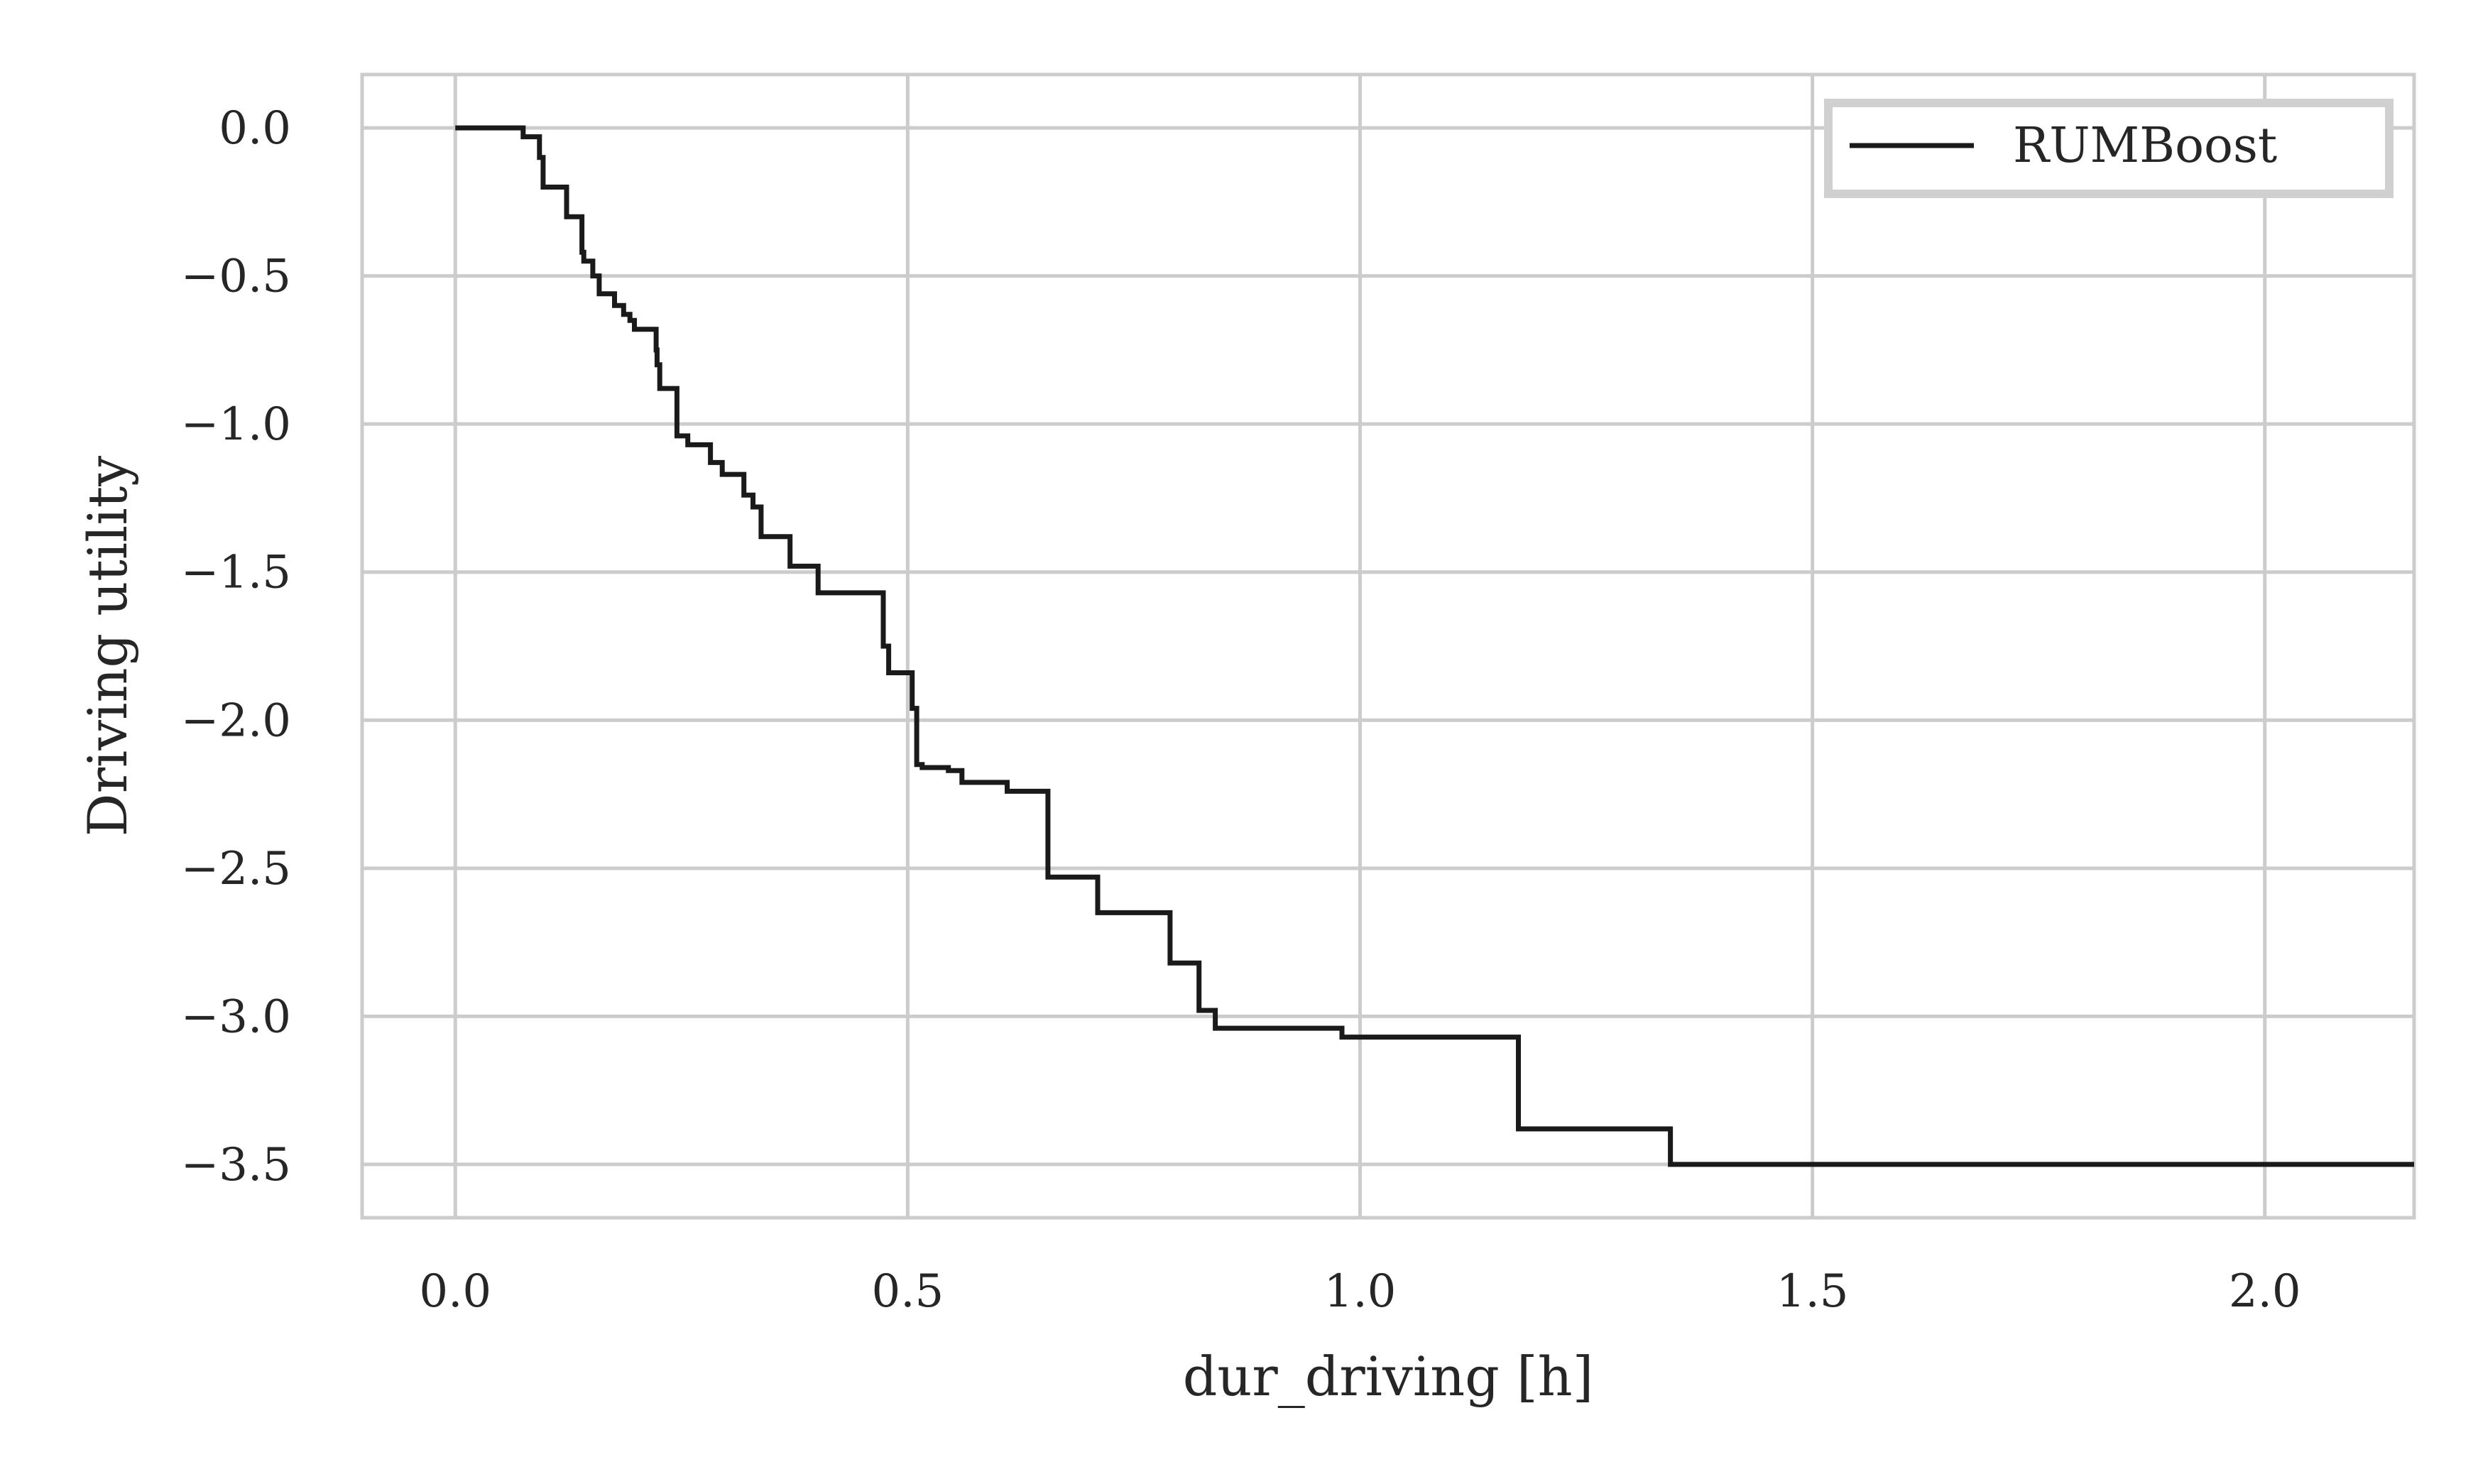 This screenshot has width=2478, height=1484. I want to click on y-tick-label: −0.5, so click(236, 277).